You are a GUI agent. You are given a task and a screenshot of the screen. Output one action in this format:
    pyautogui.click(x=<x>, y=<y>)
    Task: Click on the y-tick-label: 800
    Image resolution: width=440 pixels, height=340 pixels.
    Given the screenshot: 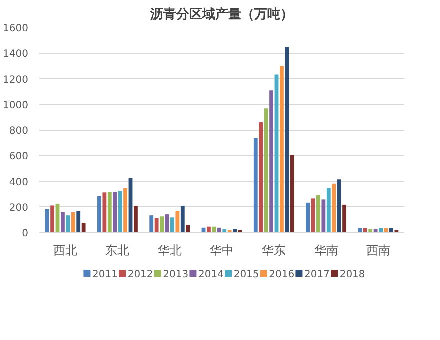 What is the action you would take?
    pyautogui.click(x=19, y=131)
    